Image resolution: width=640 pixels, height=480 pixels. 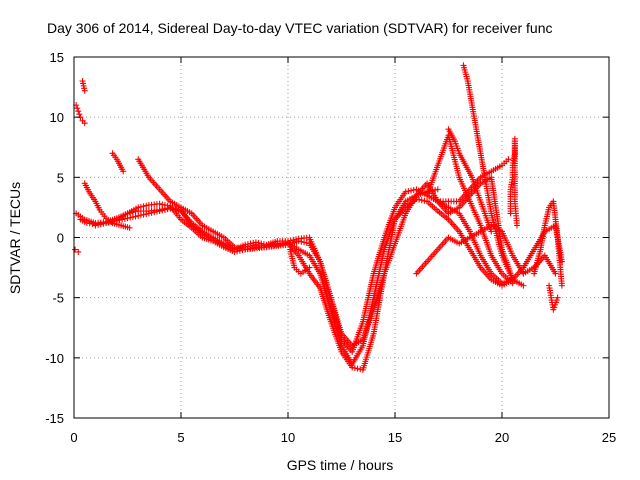 What do you see at coordinates (60, 238) in the screenshot?
I see `y-tick-label: 0` at bounding box center [60, 238].